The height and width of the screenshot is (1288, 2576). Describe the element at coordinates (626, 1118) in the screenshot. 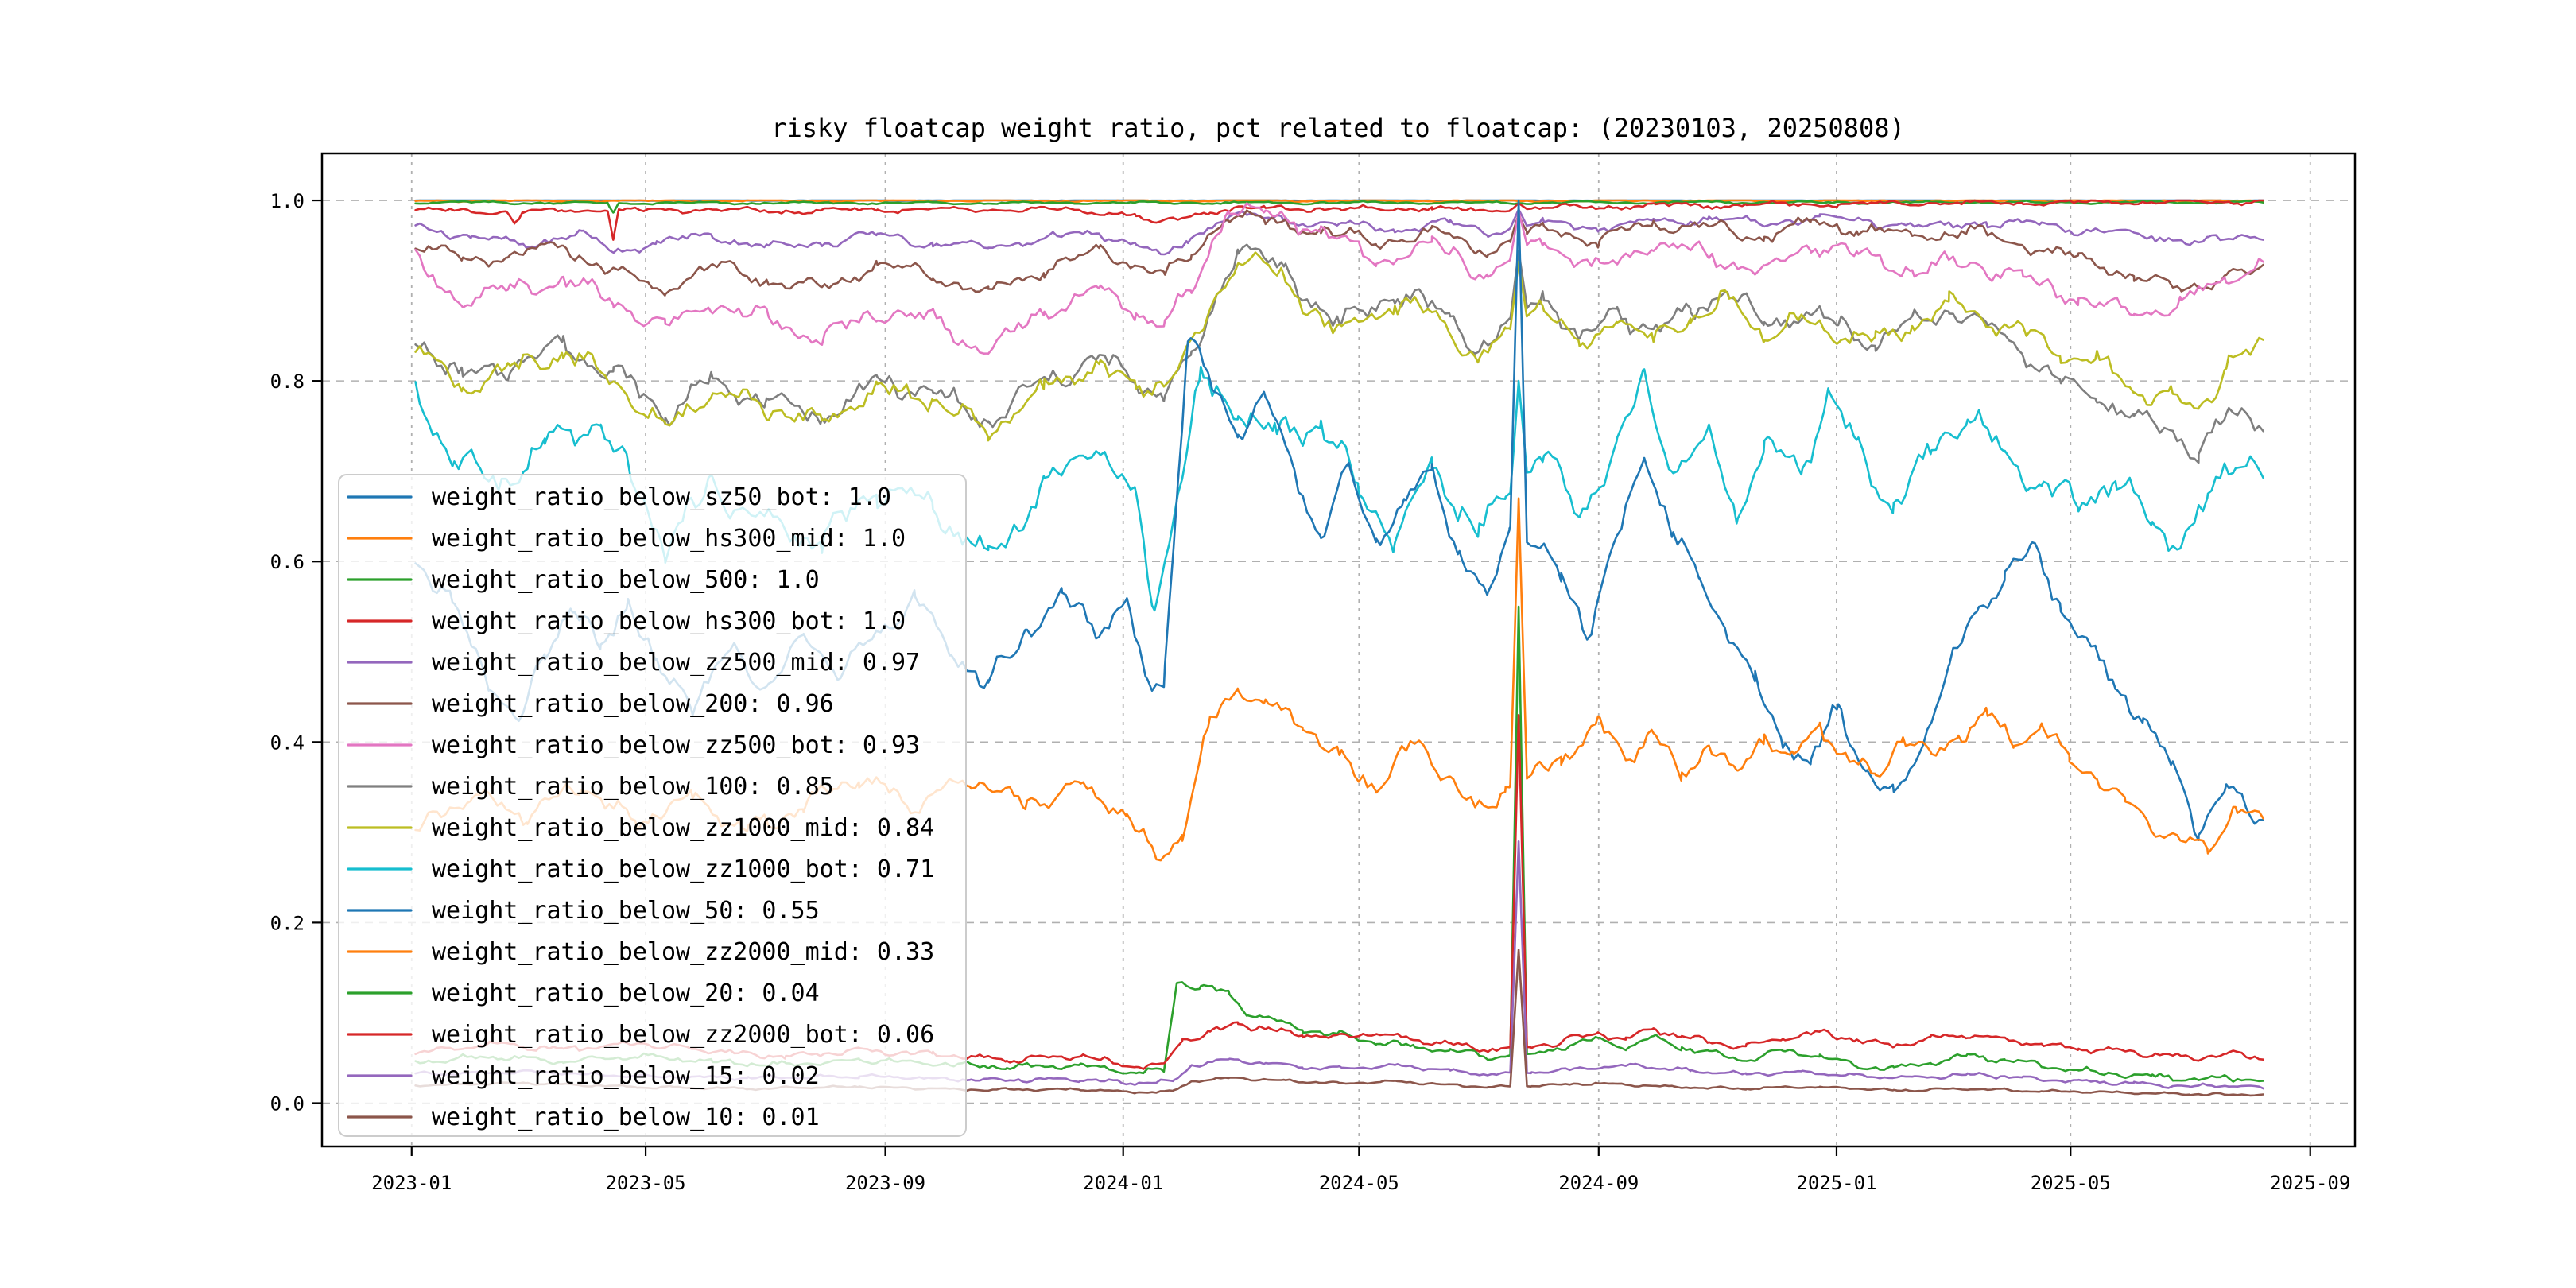

I see `legend-label-weight_ratio_below_10: weight_ratio_below_10: 0.01` at that location.